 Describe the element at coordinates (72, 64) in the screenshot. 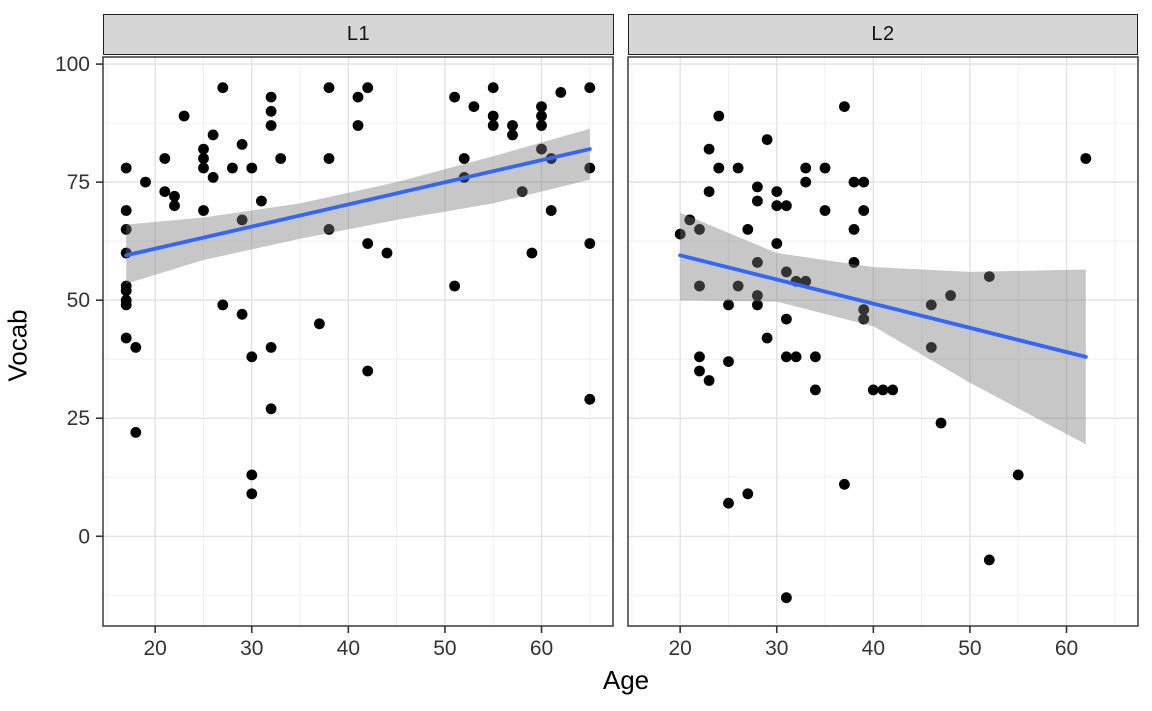

I see `y-tick-label: 100` at that location.